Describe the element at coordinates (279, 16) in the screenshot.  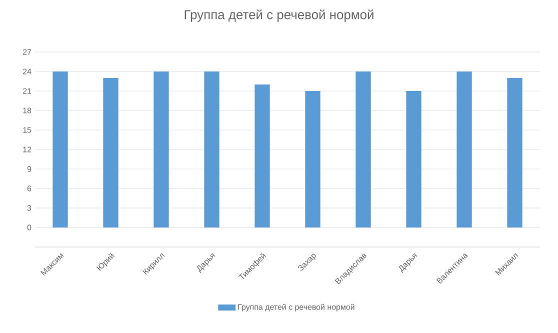
I see `chart-title: Группа детей с речевой нормой` at that location.